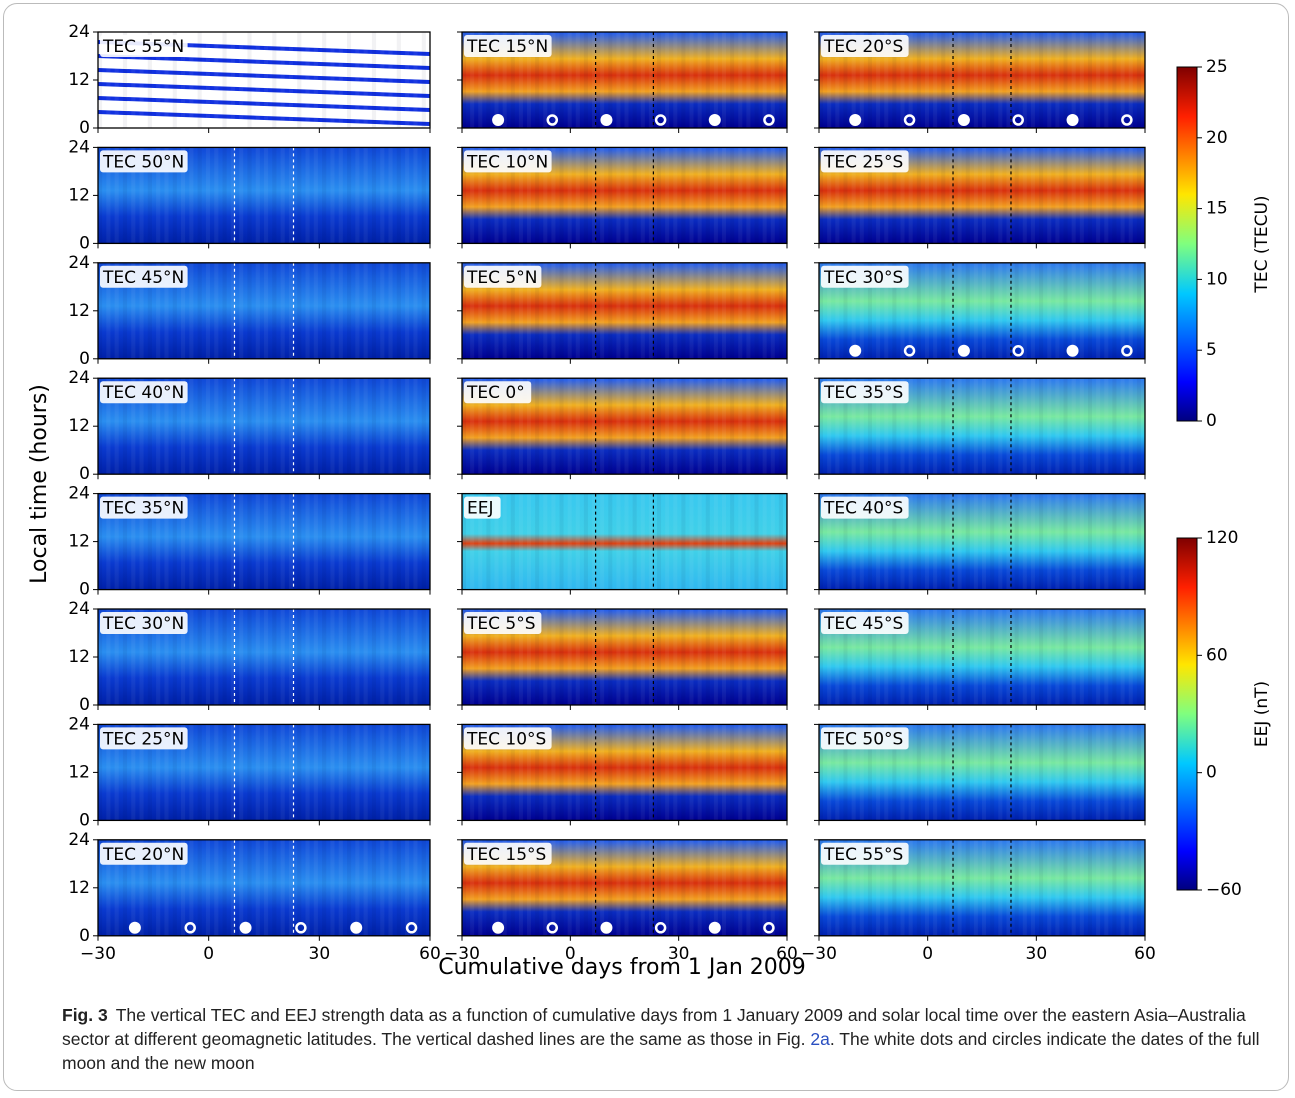  What do you see at coordinates (863, 739) in the screenshot?
I see `panel-label: TEC 50°S` at bounding box center [863, 739].